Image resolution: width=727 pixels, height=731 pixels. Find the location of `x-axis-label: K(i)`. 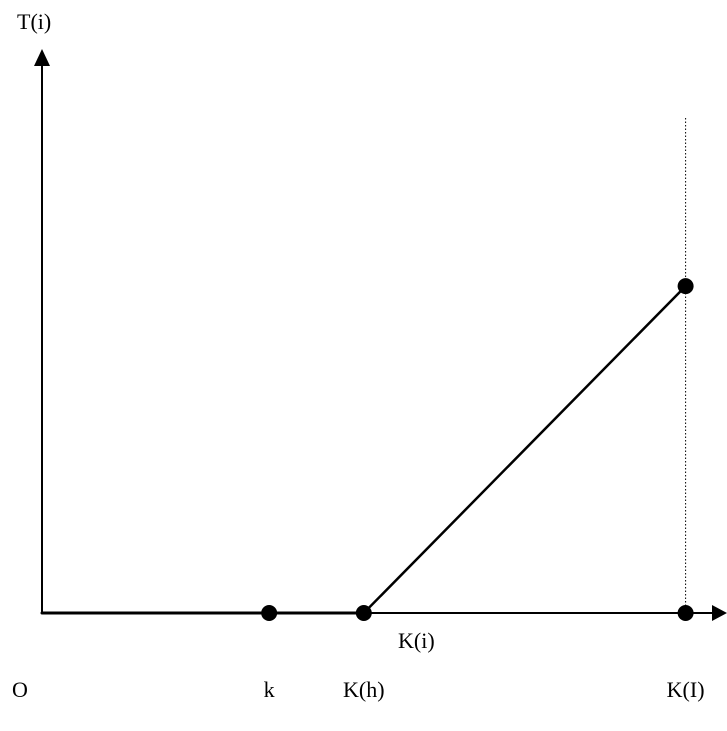

x-axis-label: K(i) is located at coordinates (416, 640).